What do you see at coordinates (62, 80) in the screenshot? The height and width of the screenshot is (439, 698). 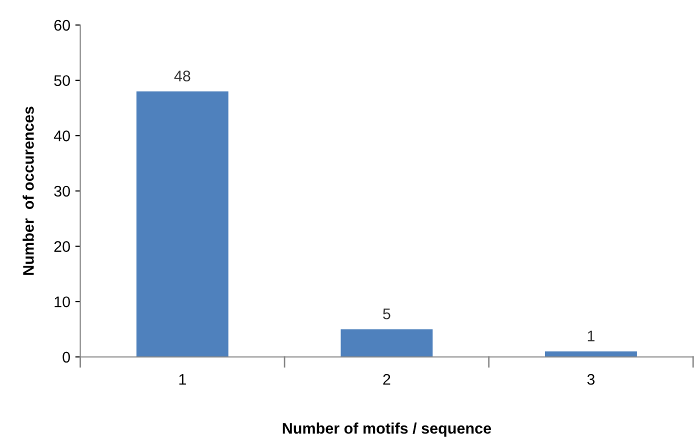 I see `y-tick-label: 50` at bounding box center [62, 80].